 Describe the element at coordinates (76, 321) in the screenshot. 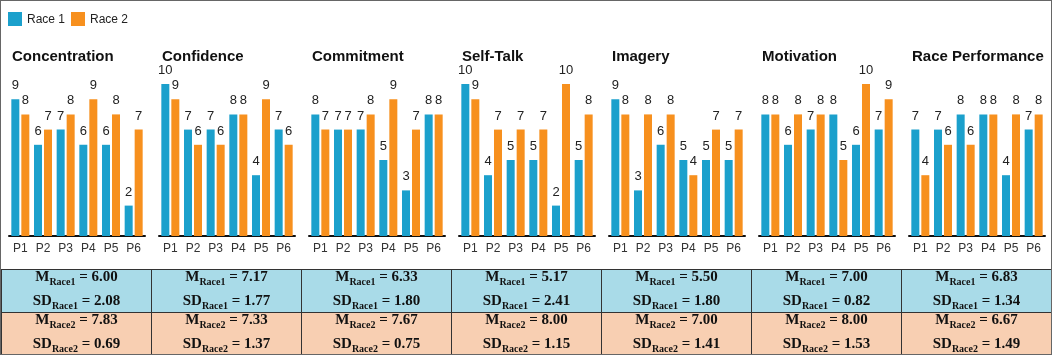

I see `text: M$_{Race2}$ = 7.83` at that location.